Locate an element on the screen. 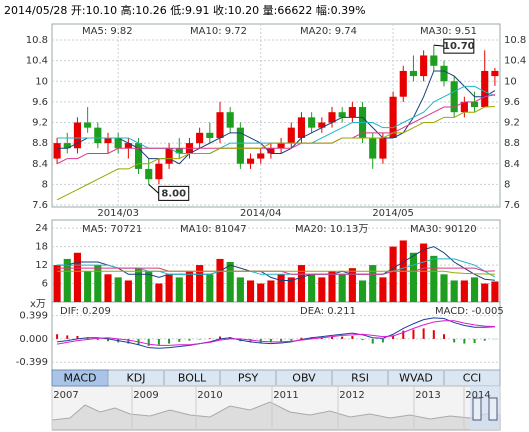 This screenshot has width=529, height=432. legend-entry: MA5: 70721 is located at coordinates (112, 229).